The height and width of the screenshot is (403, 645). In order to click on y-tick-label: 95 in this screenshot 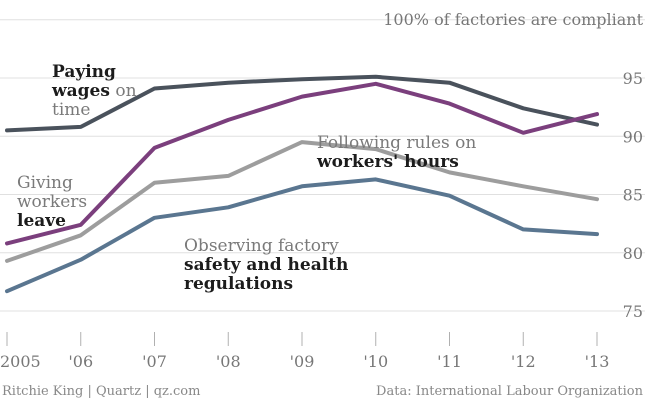, I will do `click(633, 78)`.